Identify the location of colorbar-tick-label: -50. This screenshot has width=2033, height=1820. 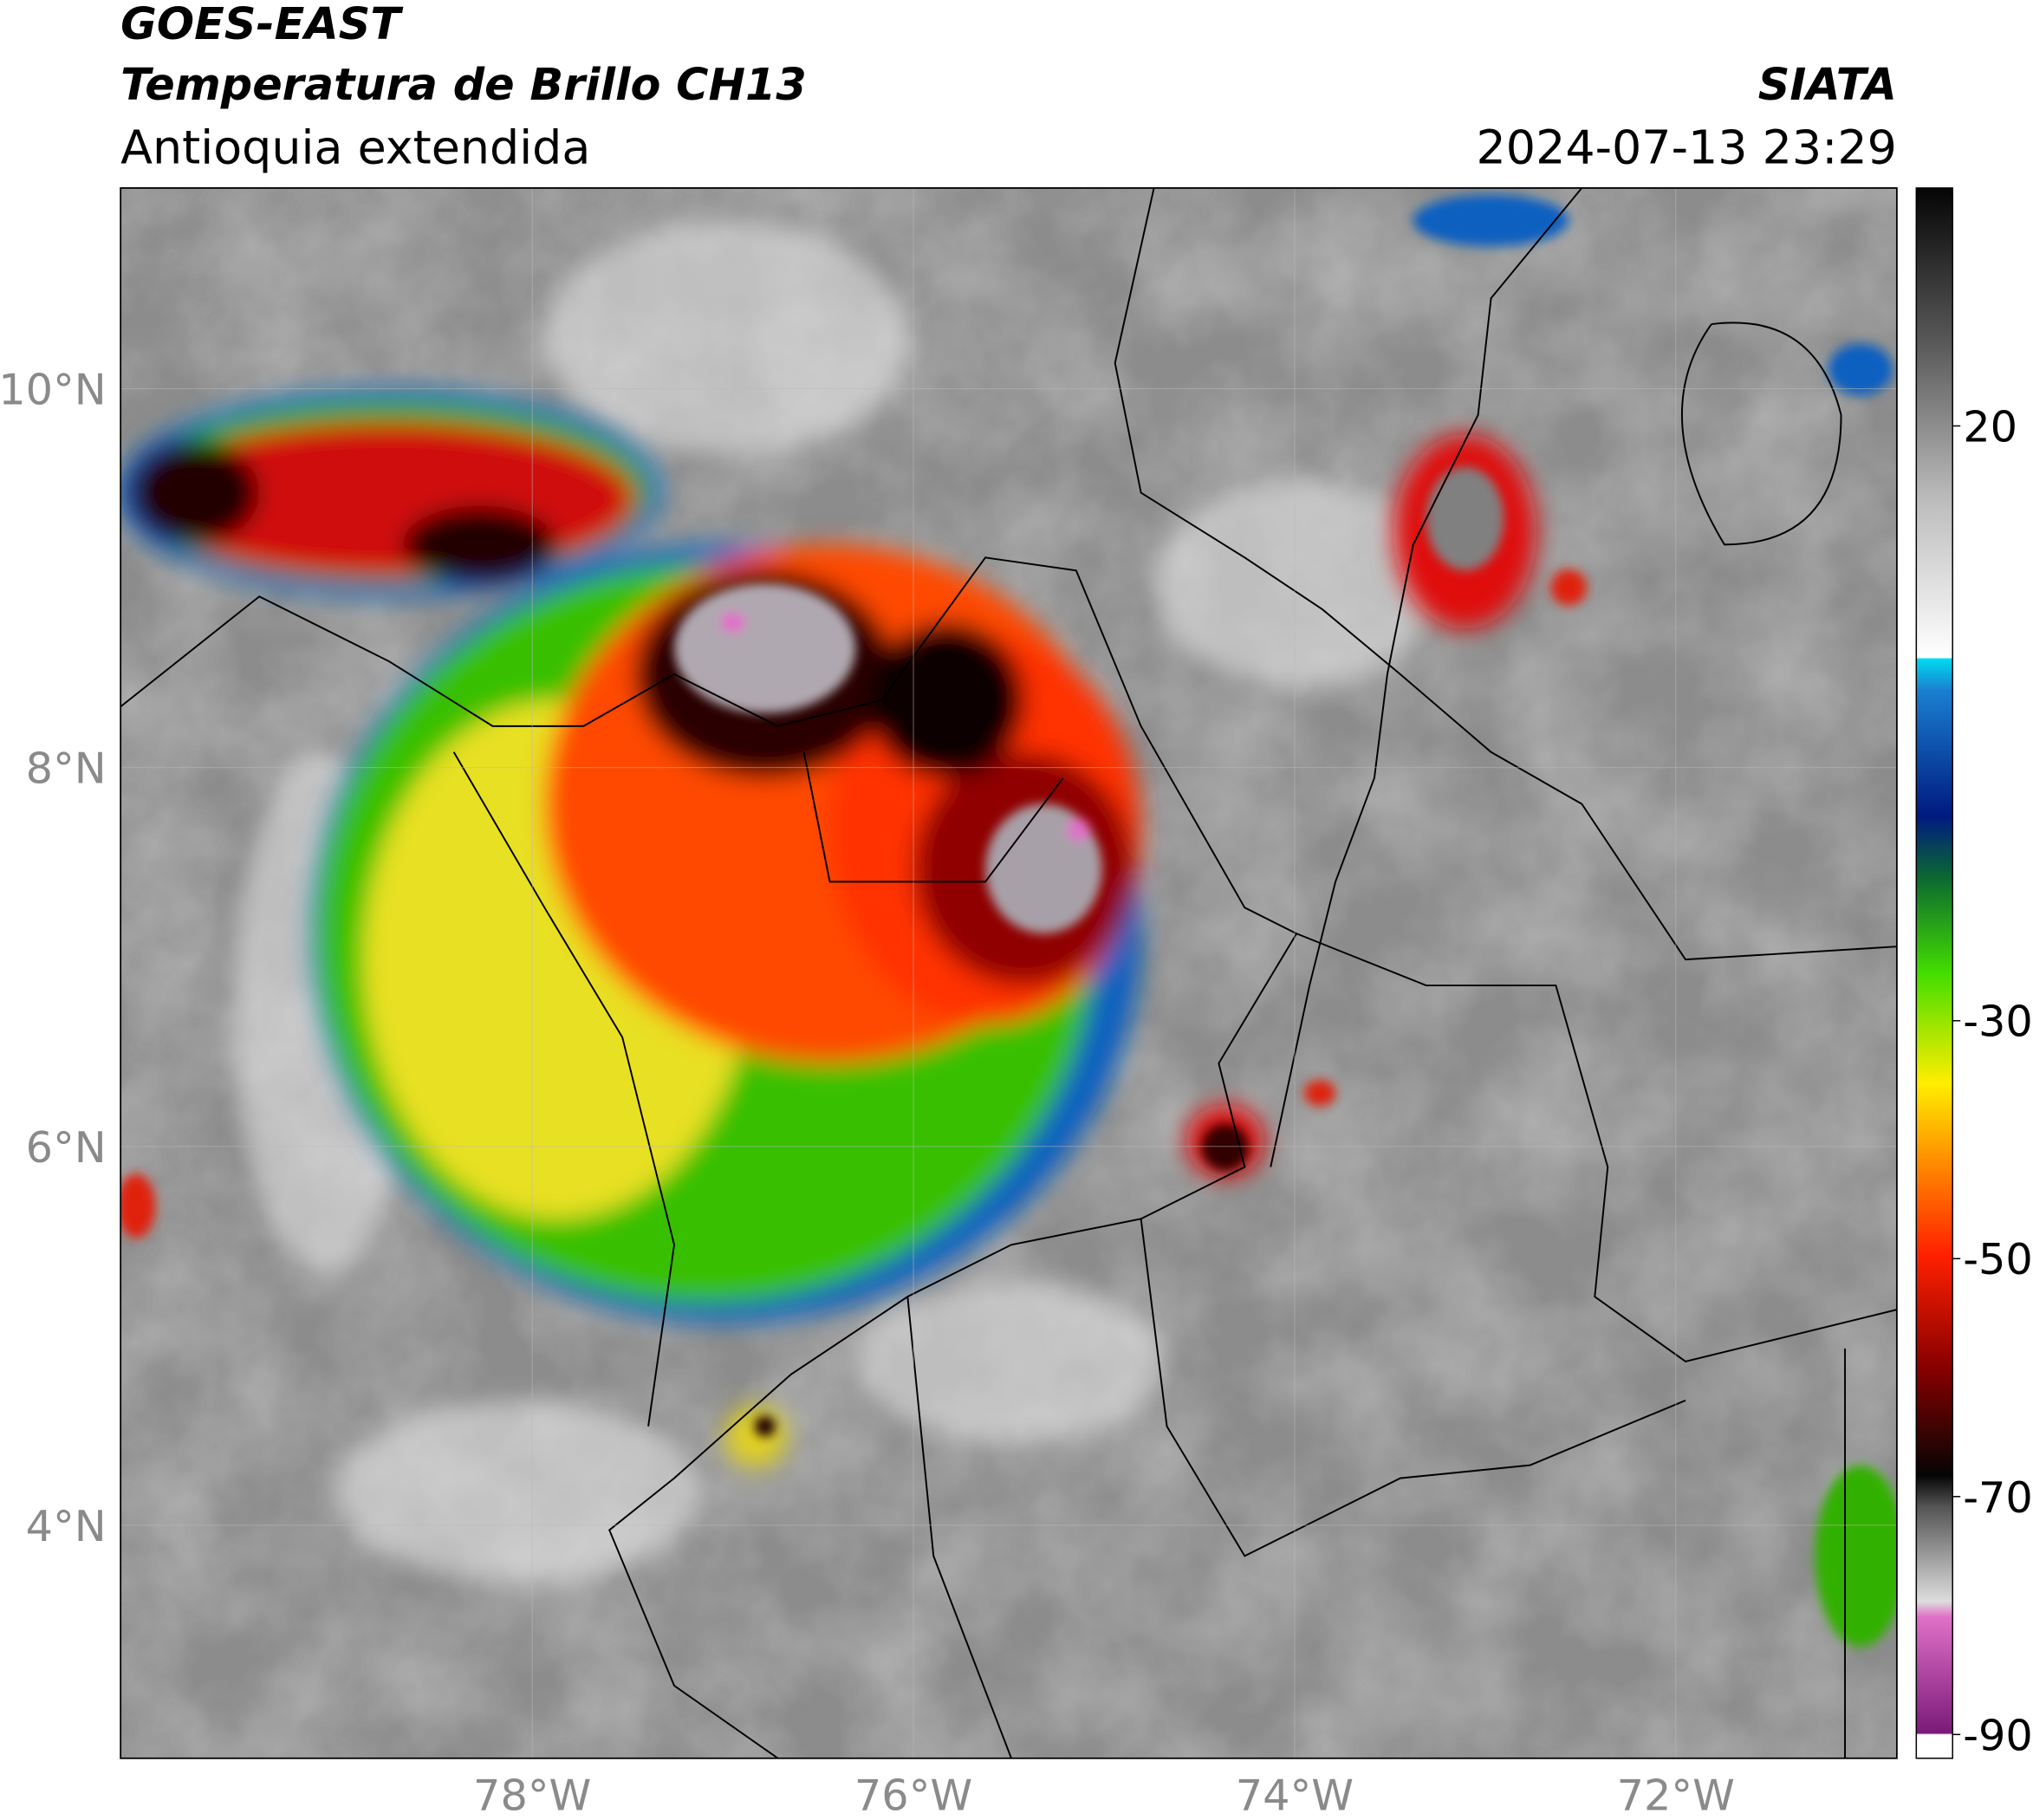
(1998, 1259).